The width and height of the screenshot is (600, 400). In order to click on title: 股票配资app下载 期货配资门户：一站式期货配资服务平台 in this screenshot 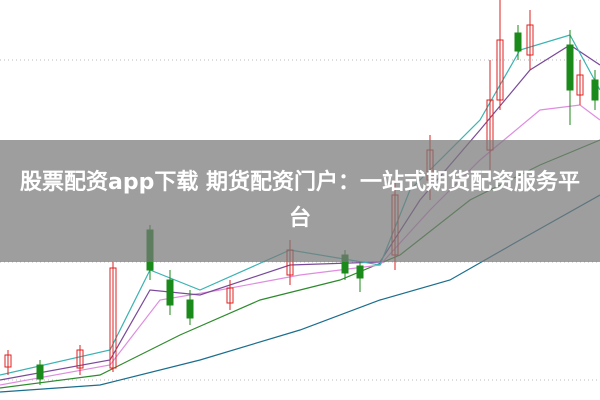, I will do `click(299, 200)`.